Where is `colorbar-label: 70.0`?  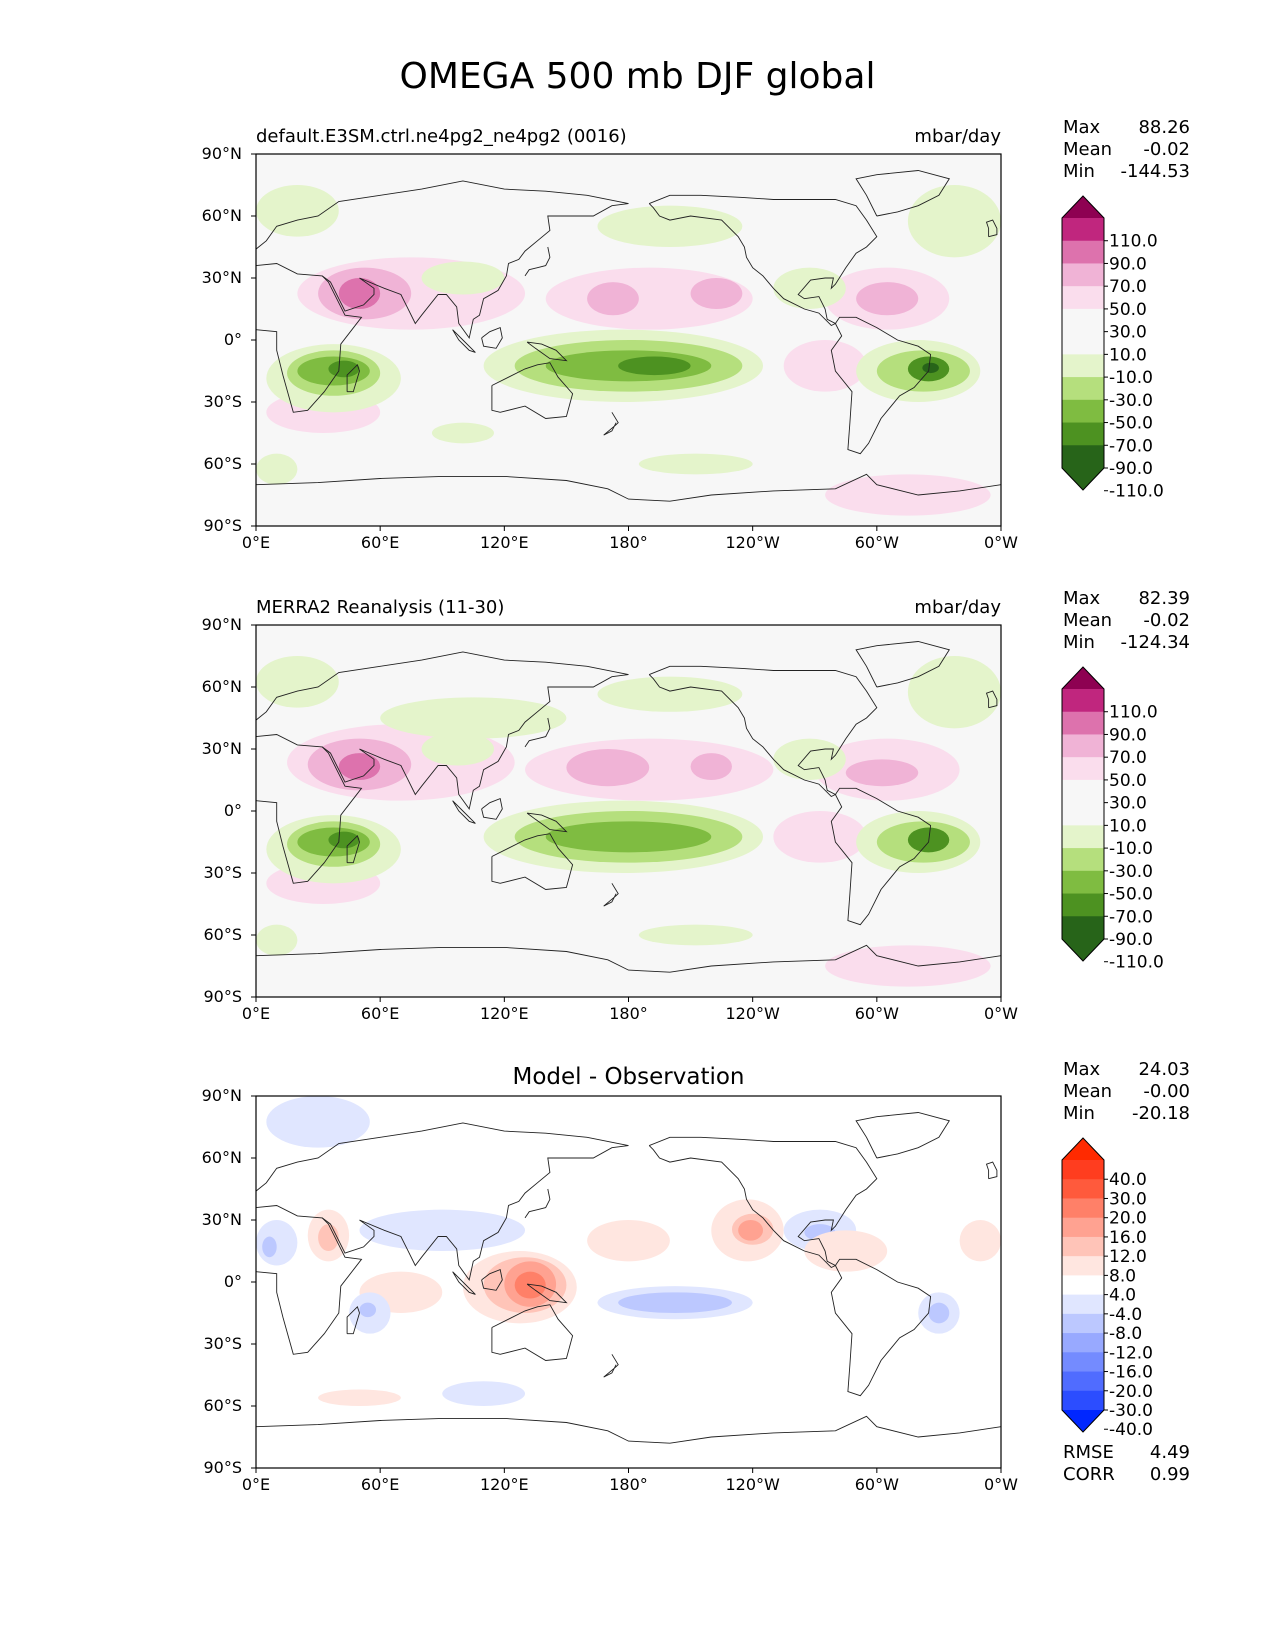
colorbar-label: 70.0 is located at coordinates (1128, 758).